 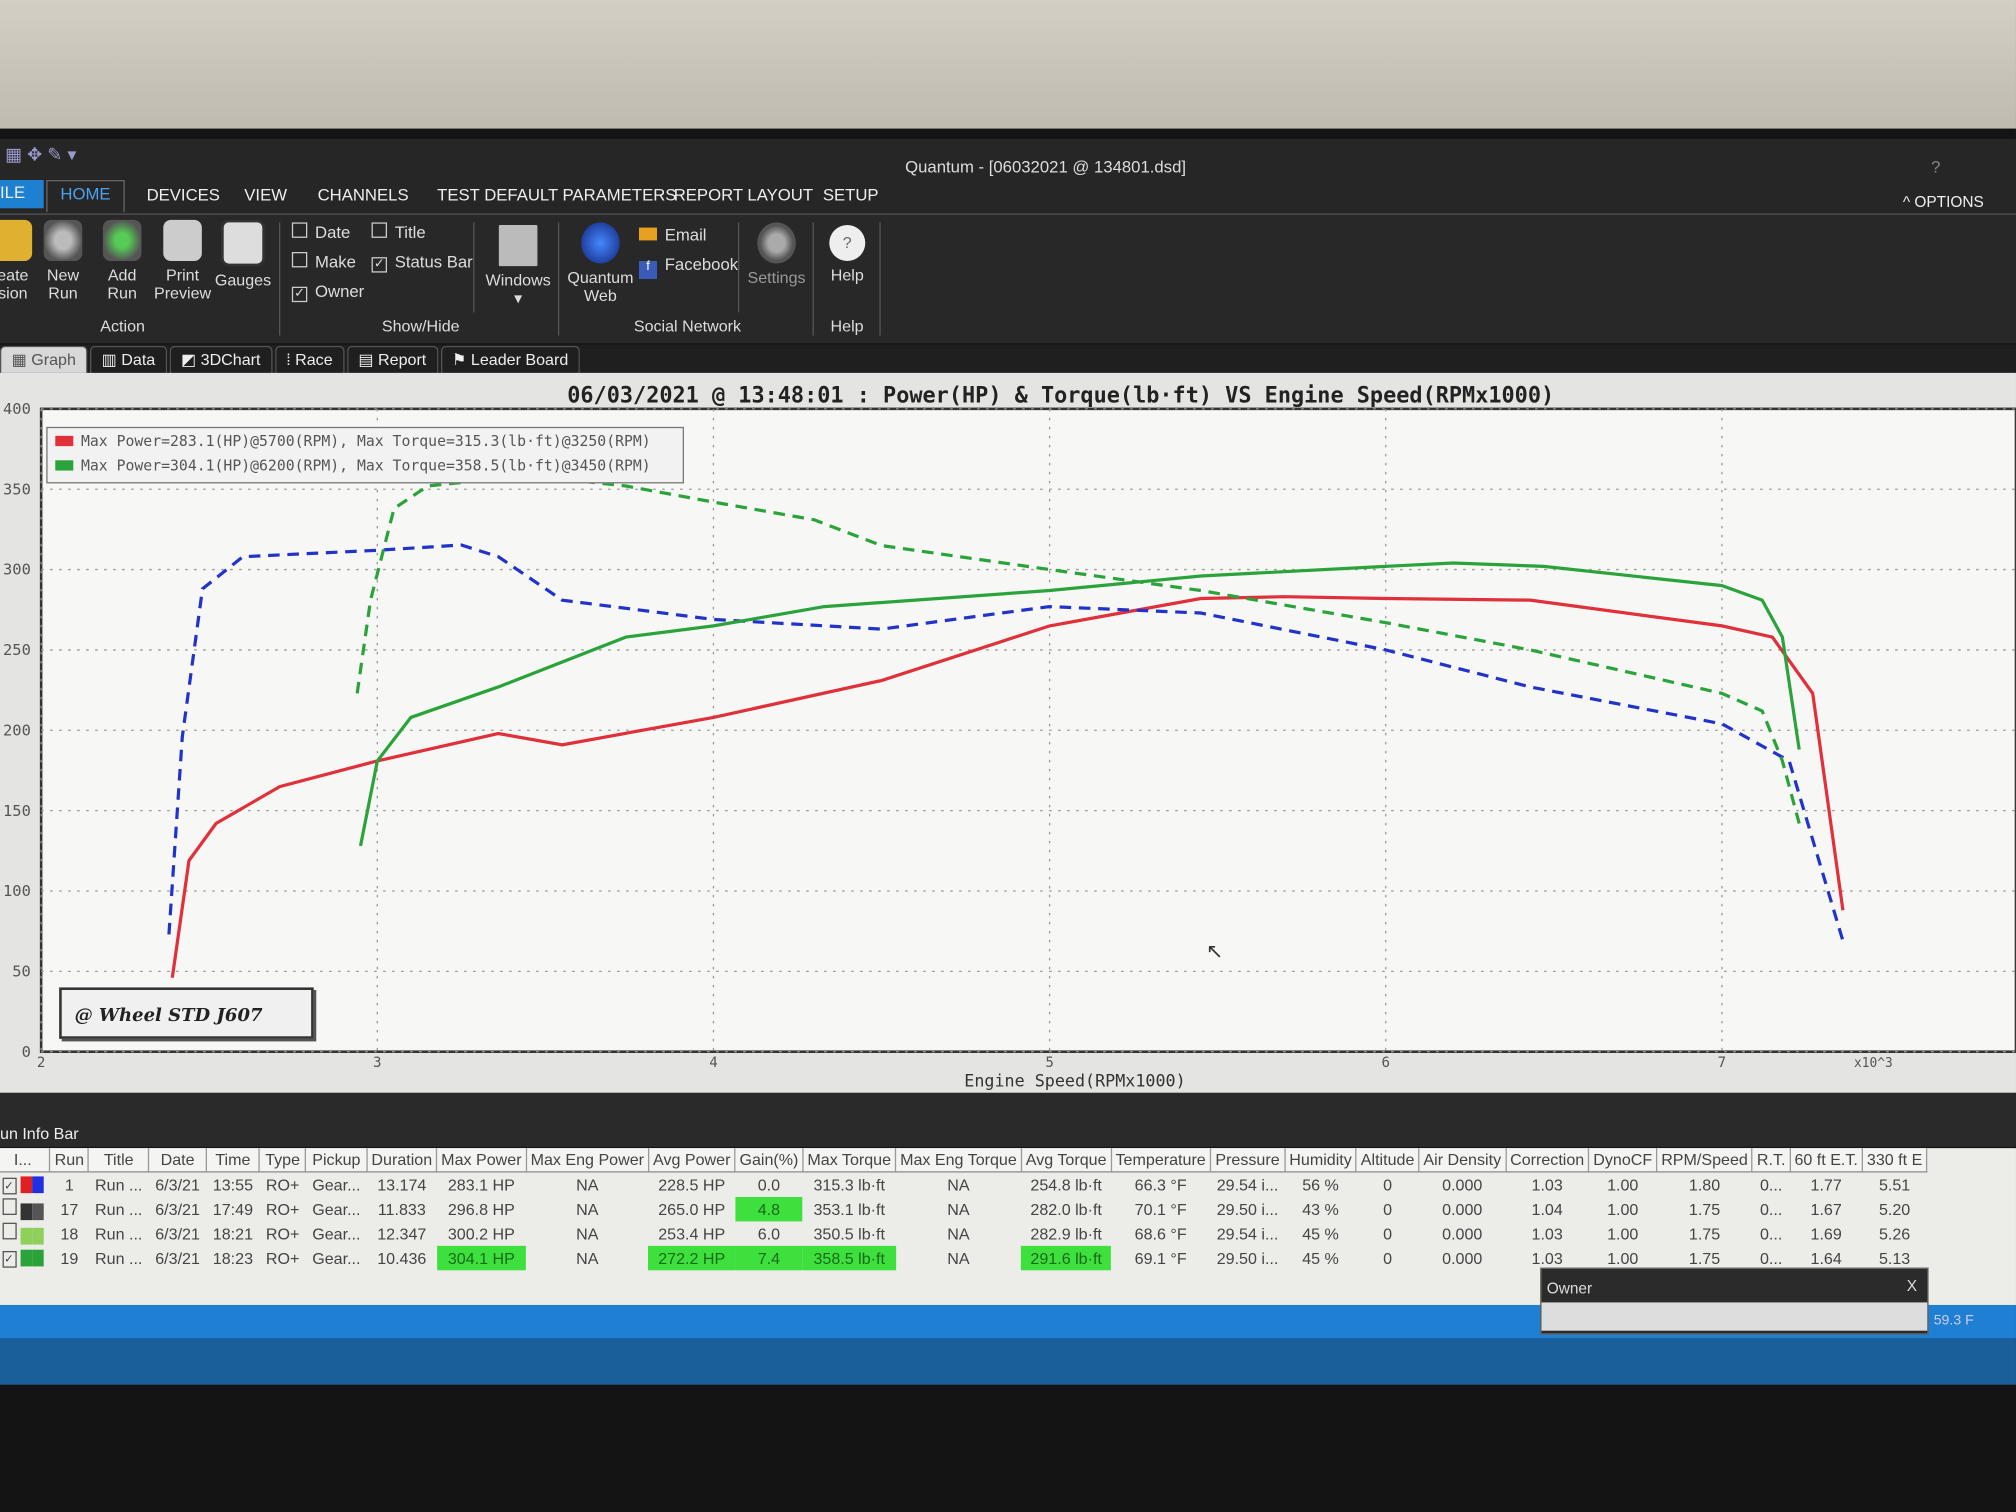 What do you see at coordinates (233, 1233) in the screenshot?
I see `table-cell: 18:21` at bounding box center [233, 1233].